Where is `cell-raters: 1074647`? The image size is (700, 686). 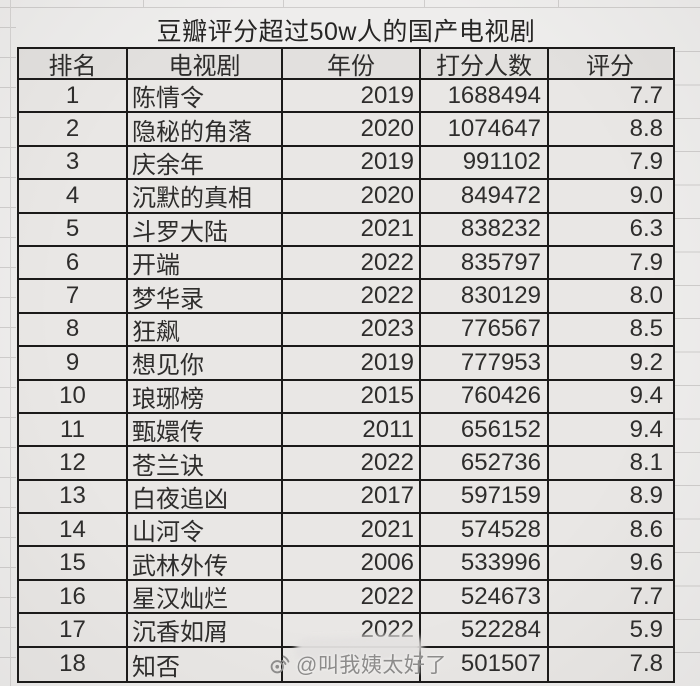
cell-raters: 1074647 is located at coordinates (485, 129).